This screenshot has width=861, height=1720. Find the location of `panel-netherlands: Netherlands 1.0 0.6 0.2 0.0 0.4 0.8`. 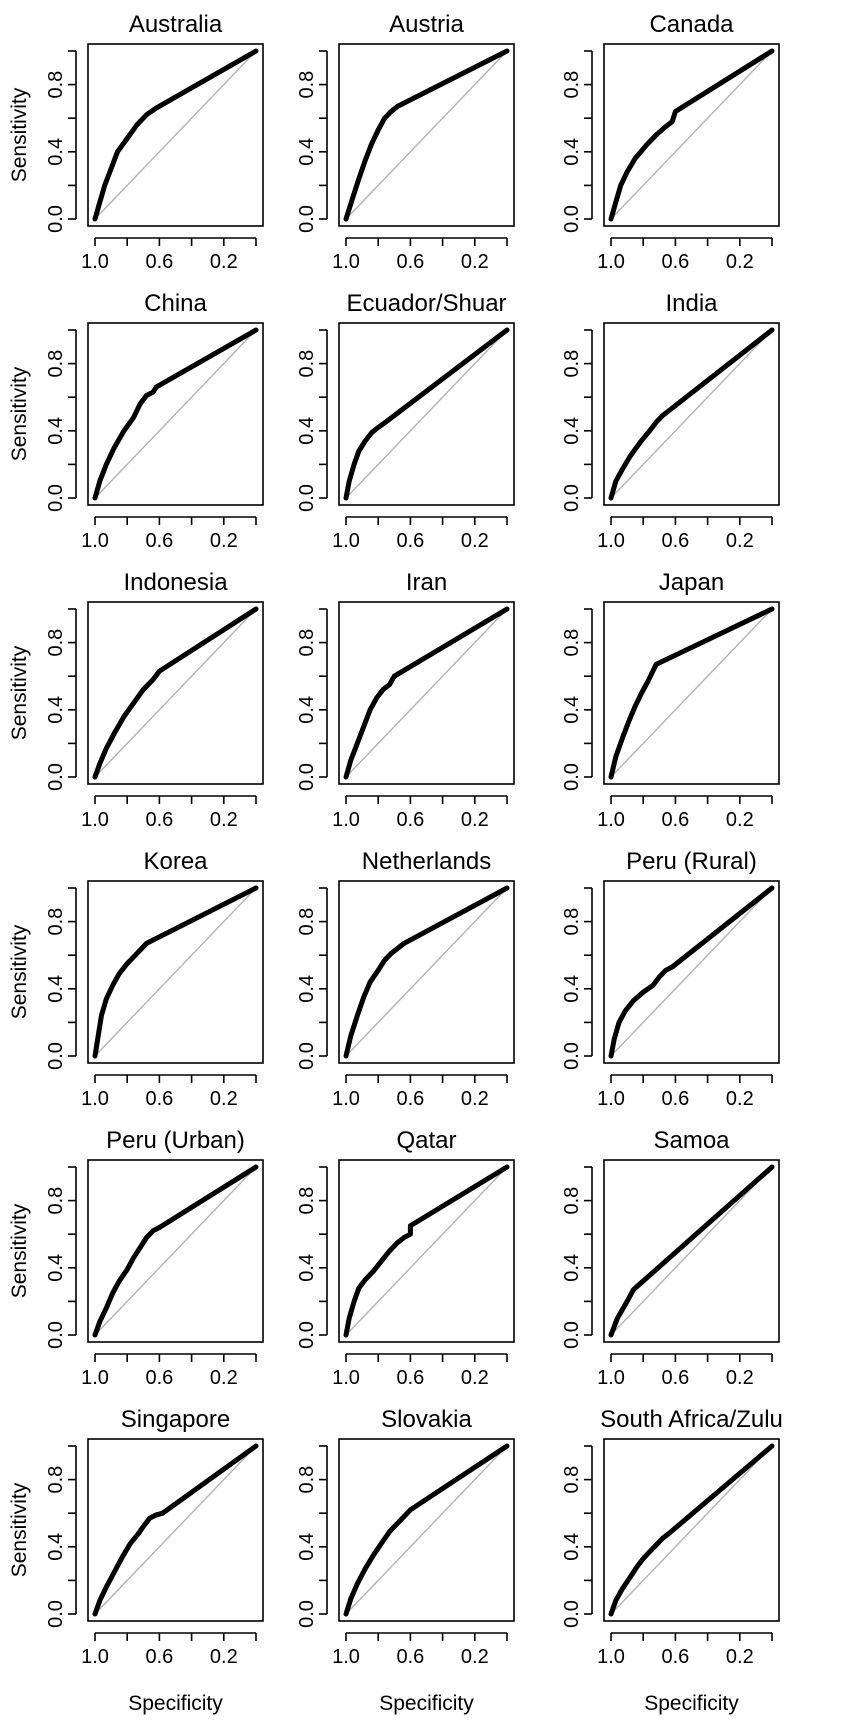

panel-netherlands: Netherlands 1.0 0.6 0.2 0.0 0.4 0.8 is located at coordinates (405, 979).